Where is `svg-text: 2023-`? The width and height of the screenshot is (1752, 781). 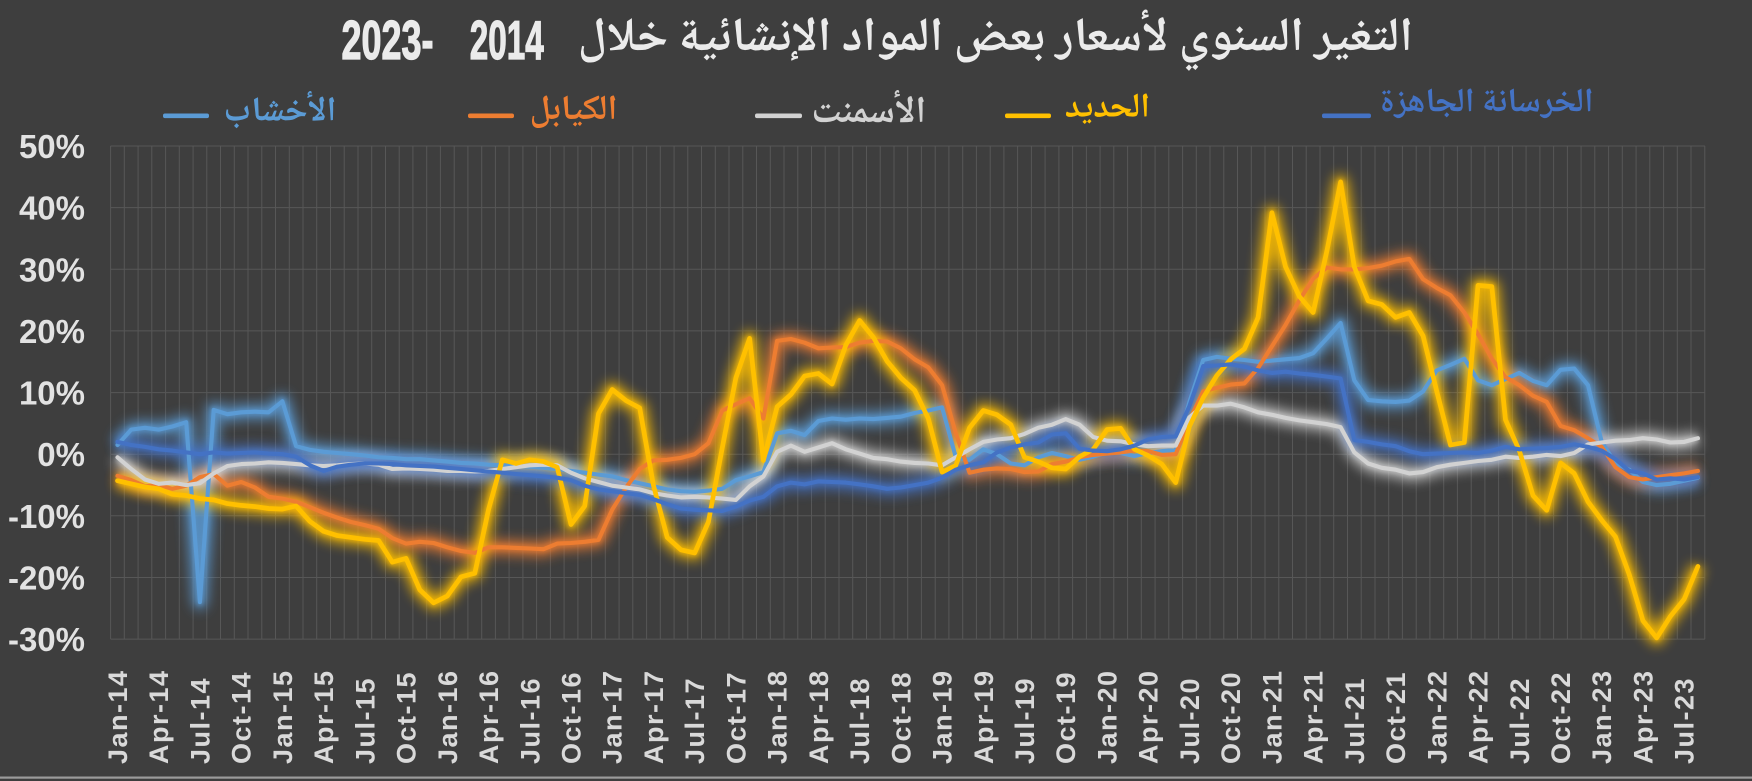 svg-text: 2023- is located at coordinates (388, 40).